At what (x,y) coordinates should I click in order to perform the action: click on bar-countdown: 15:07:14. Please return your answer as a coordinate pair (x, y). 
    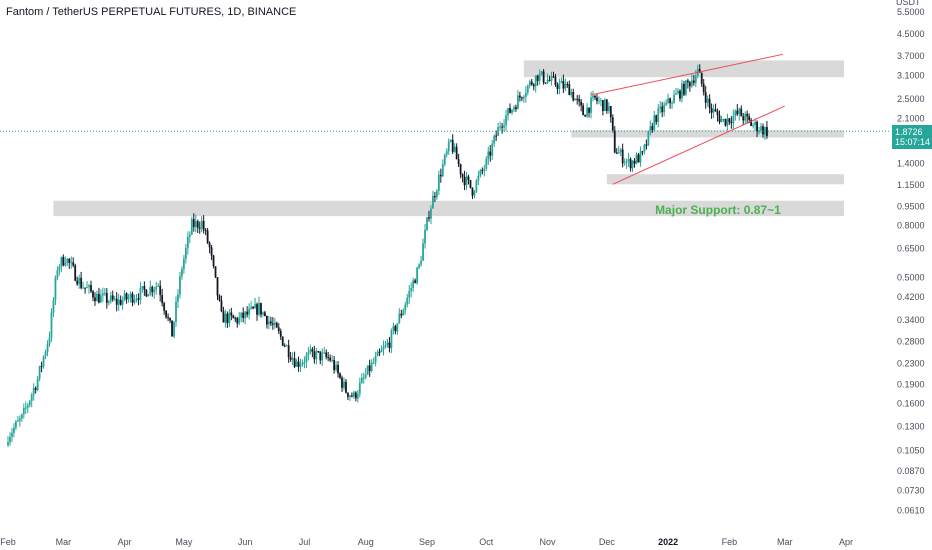
    Looking at the image, I should click on (913, 142).